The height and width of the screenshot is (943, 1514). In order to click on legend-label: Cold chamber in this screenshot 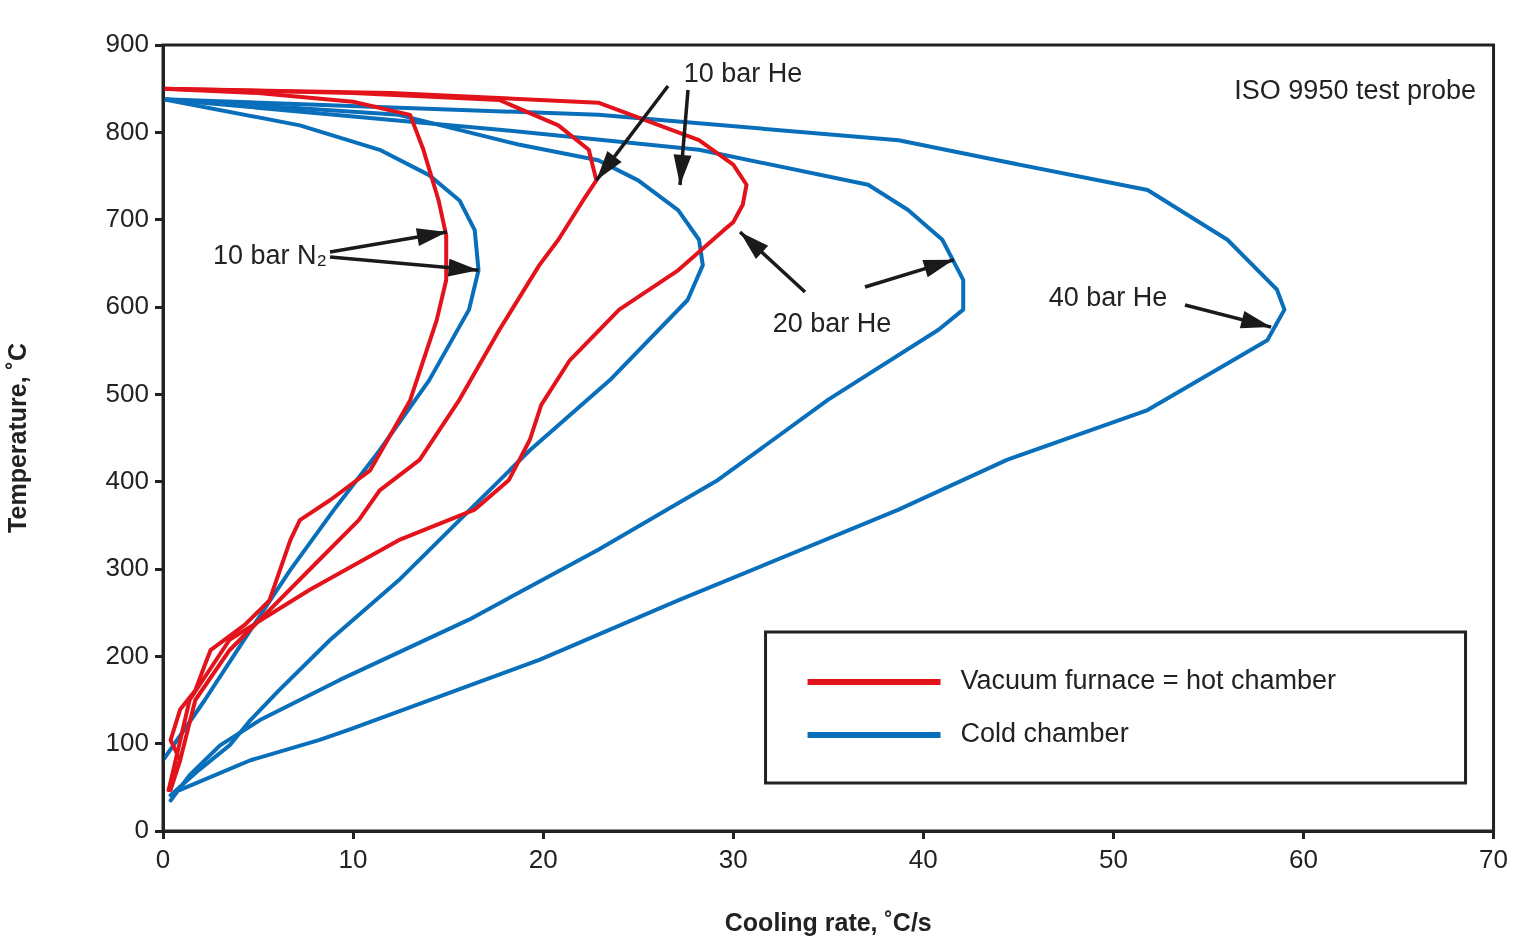, I will do `click(1044, 733)`.